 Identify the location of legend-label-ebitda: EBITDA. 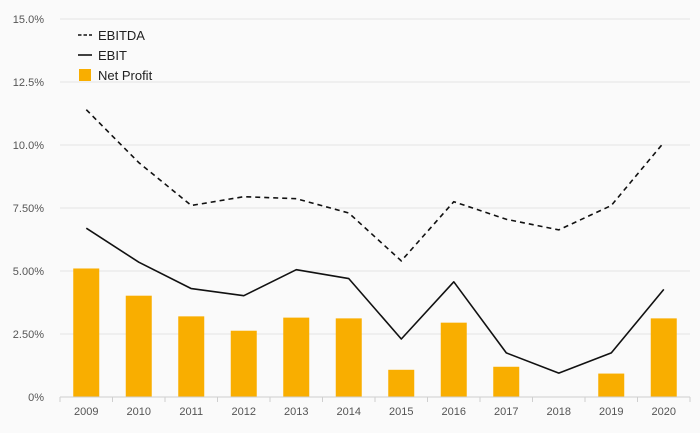
(121, 35).